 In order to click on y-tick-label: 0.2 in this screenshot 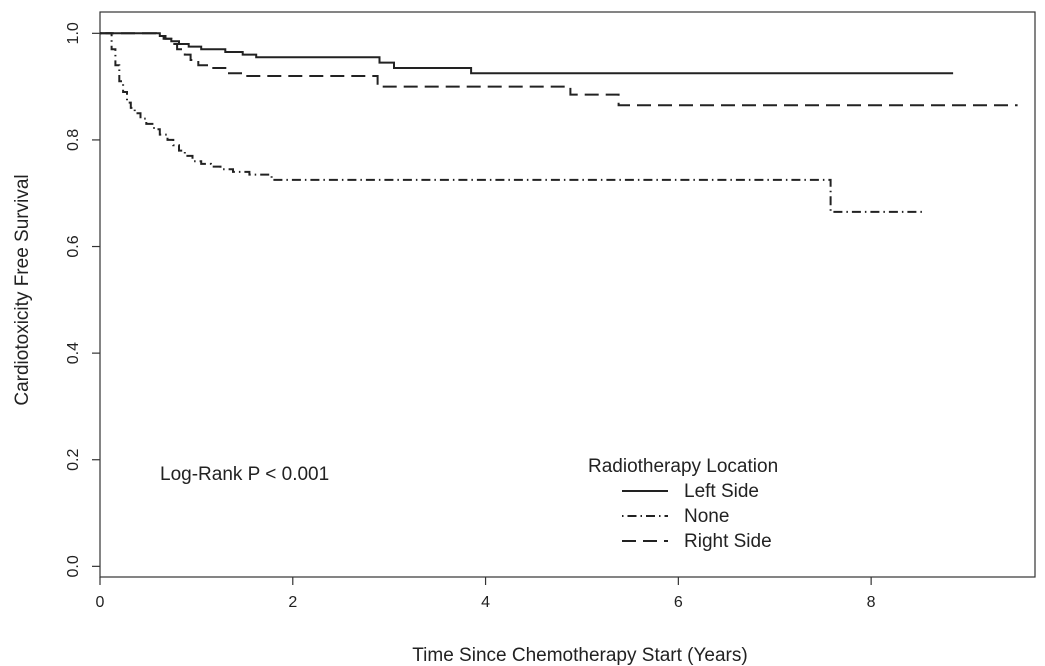, I will do `click(73, 460)`.